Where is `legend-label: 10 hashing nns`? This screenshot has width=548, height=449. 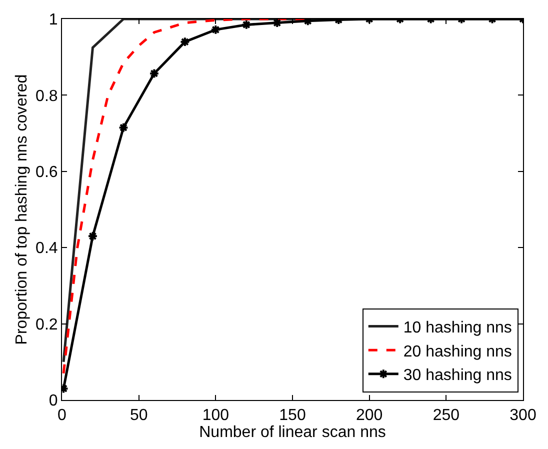
legend-label: 10 hashing nns is located at coordinates (457, 328).